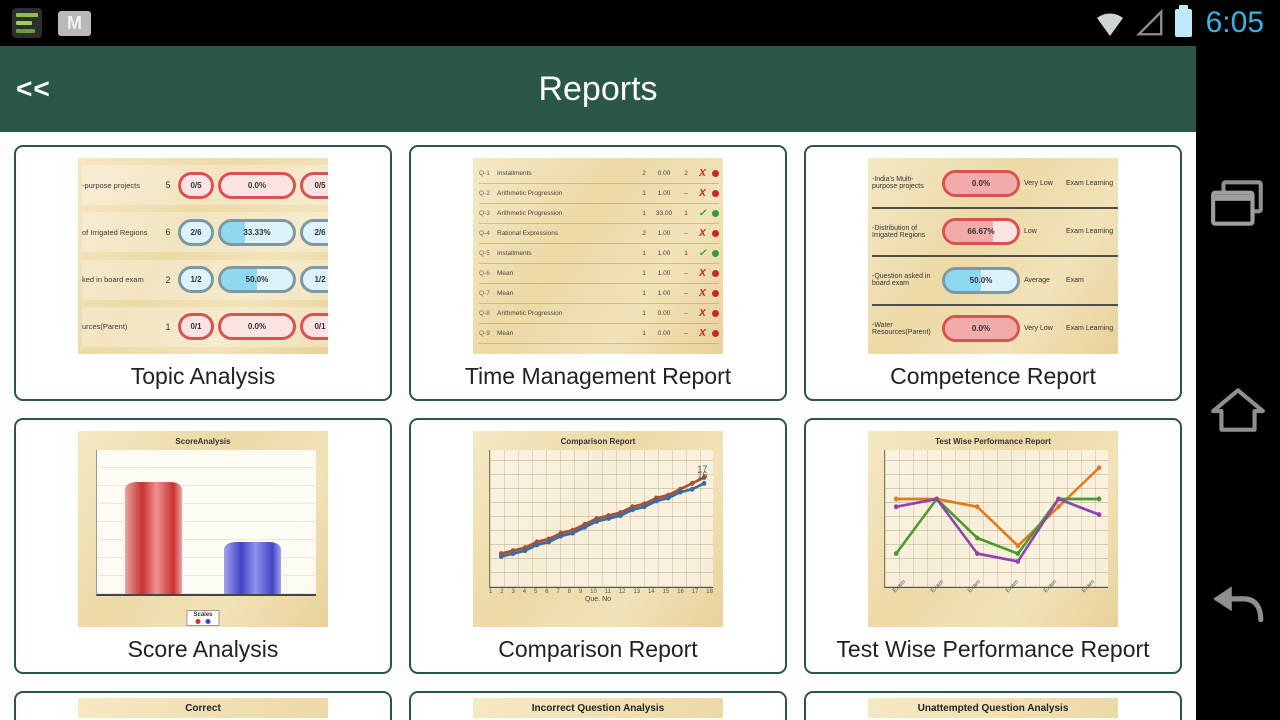 The width and height of the screenshot is (1280, 720). I want to click on topic-percent-pill: 33.33%, so click(257, 232).